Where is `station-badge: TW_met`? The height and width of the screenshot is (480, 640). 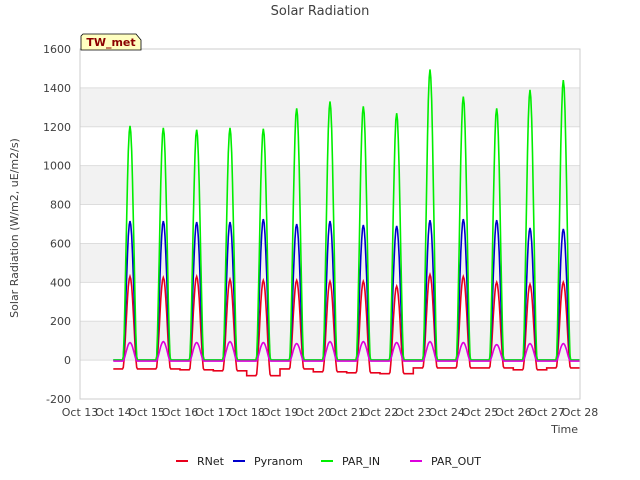
station-badge: TW_met is located at coordinates (111, 42).